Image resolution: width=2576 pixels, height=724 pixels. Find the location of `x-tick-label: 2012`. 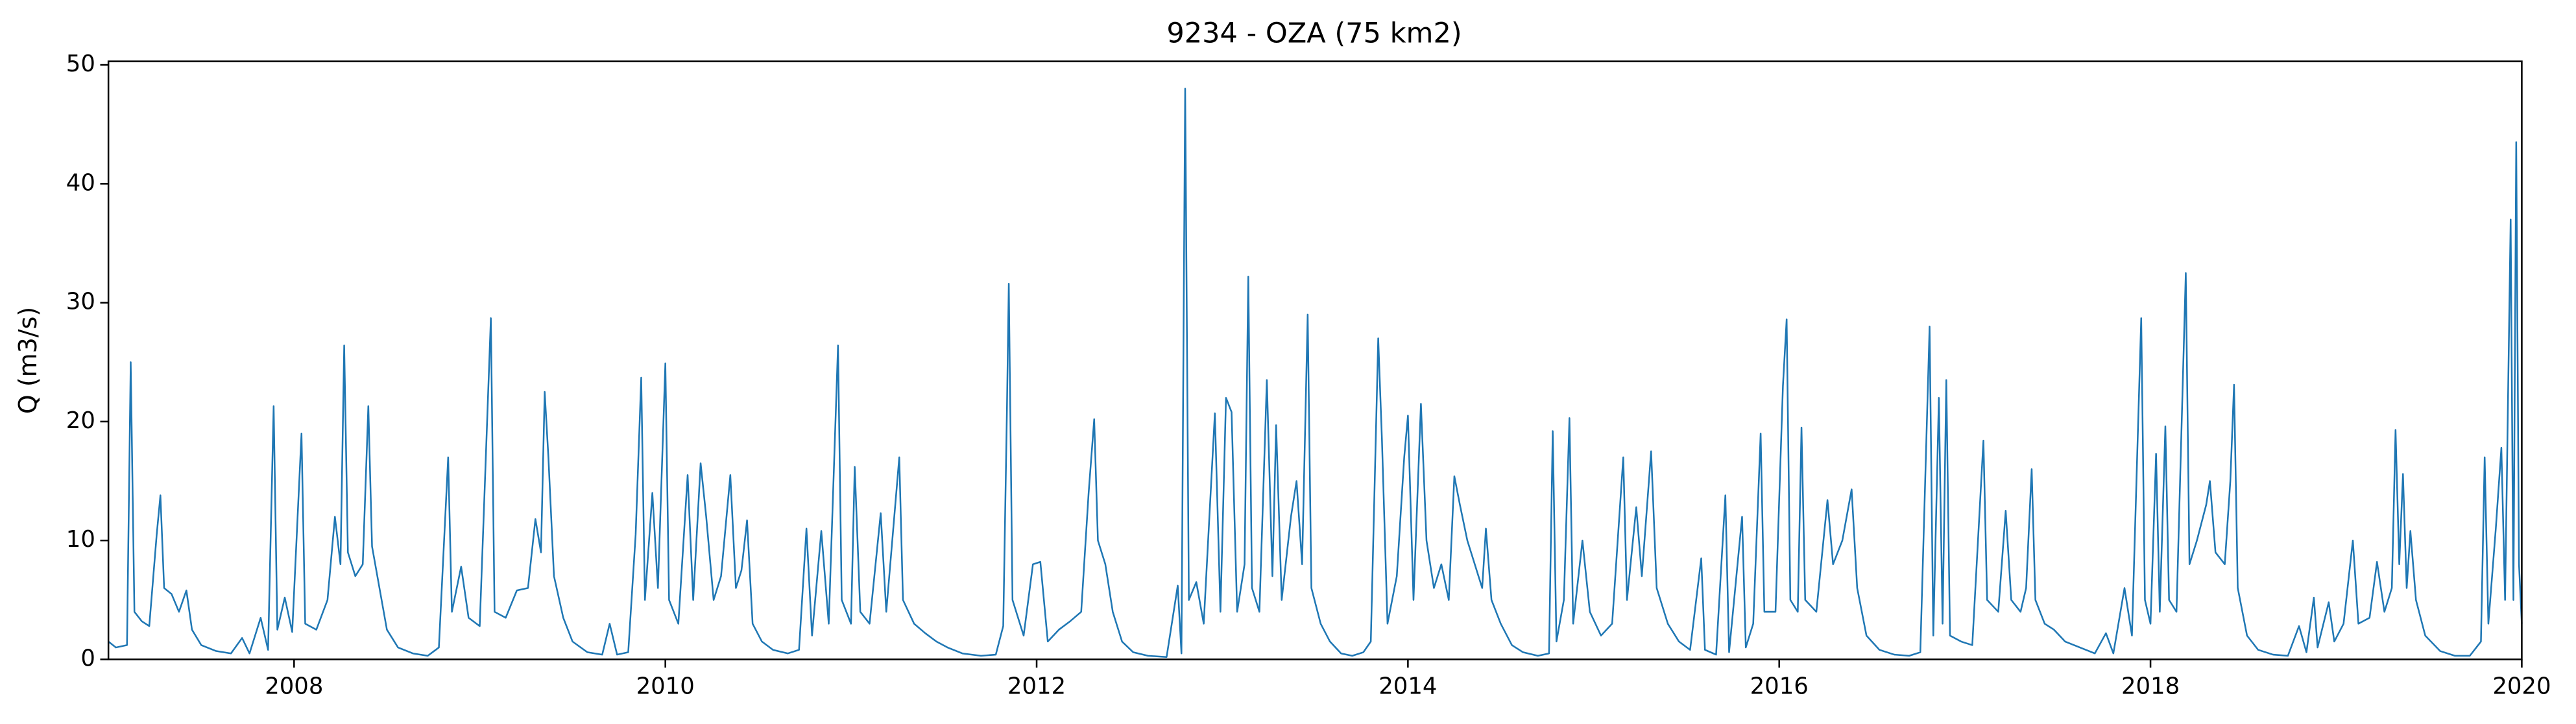

x-tick-label: 2012 is located at coordinates (1036, 686).